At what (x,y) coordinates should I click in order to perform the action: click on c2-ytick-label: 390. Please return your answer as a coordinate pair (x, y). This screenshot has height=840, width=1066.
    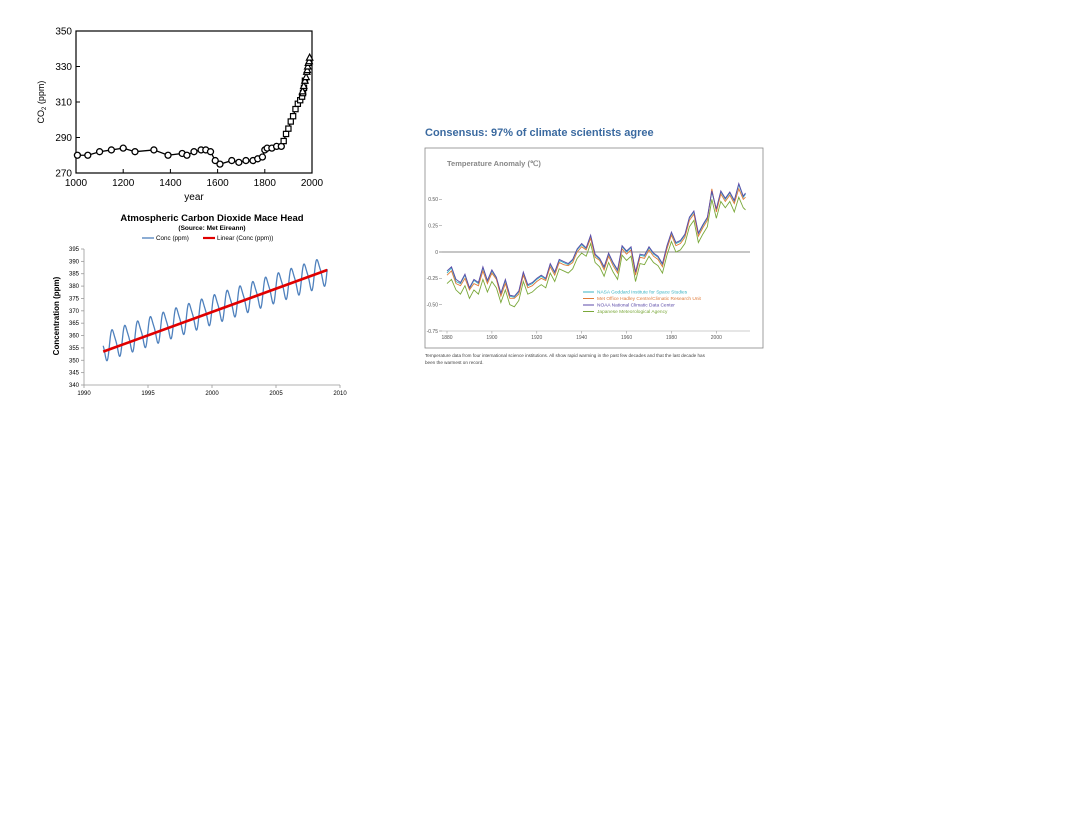
    Looking at the image, I should click on (74, 262).